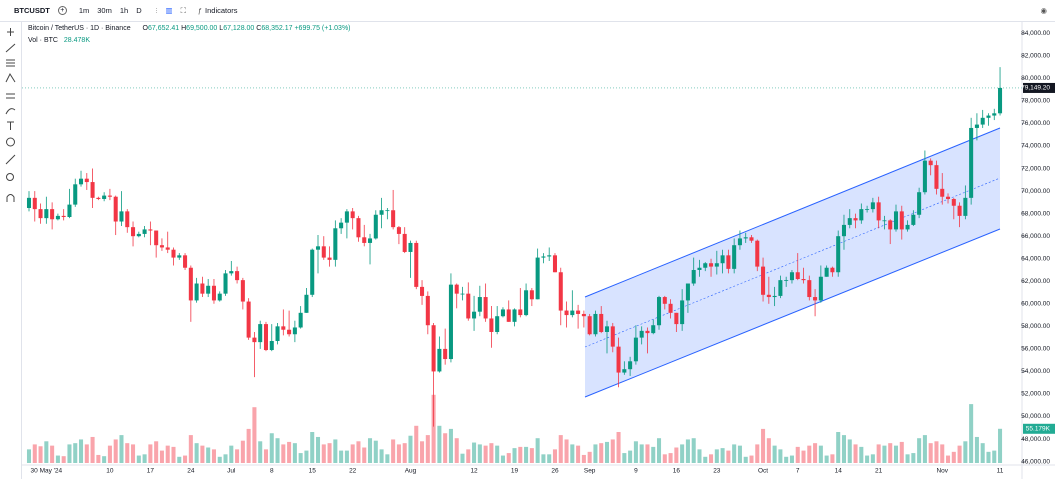  Describe the element at coordinates (169, 10) in the screenshot. I see `chart-type: ▥` at that location.